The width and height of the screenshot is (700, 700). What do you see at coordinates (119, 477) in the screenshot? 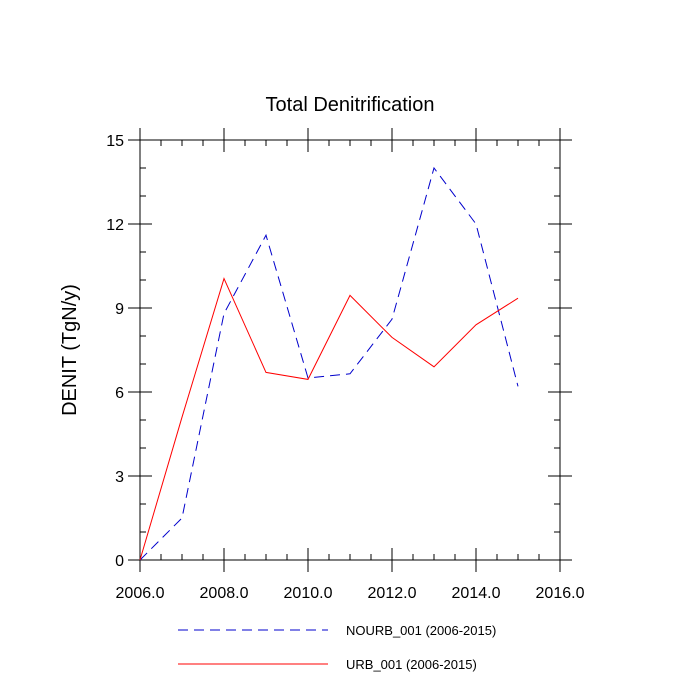
I see `y-tick-label: 3` at bounding box center [119, 477].